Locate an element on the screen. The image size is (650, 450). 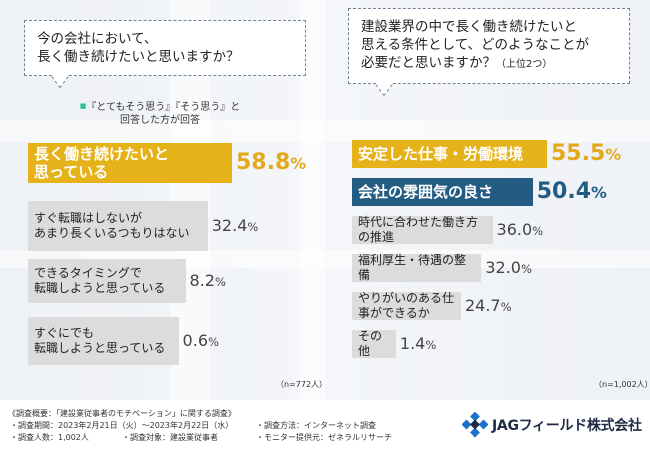
left-note-line-1: 『とてもそう思う』『そう思う』と is located at coordinates (163, 107).